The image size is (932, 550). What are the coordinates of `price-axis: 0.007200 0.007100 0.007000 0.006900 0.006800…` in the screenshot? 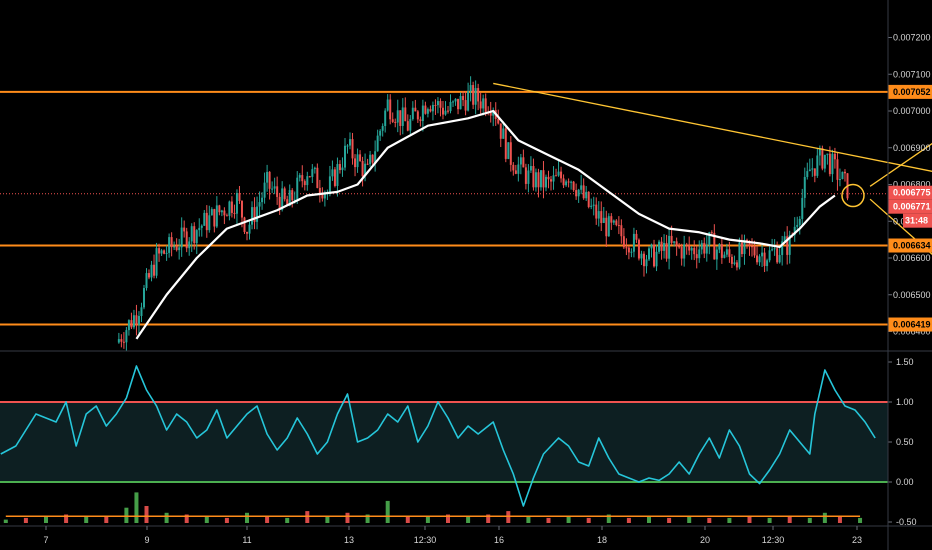 It's located at (910, 185).